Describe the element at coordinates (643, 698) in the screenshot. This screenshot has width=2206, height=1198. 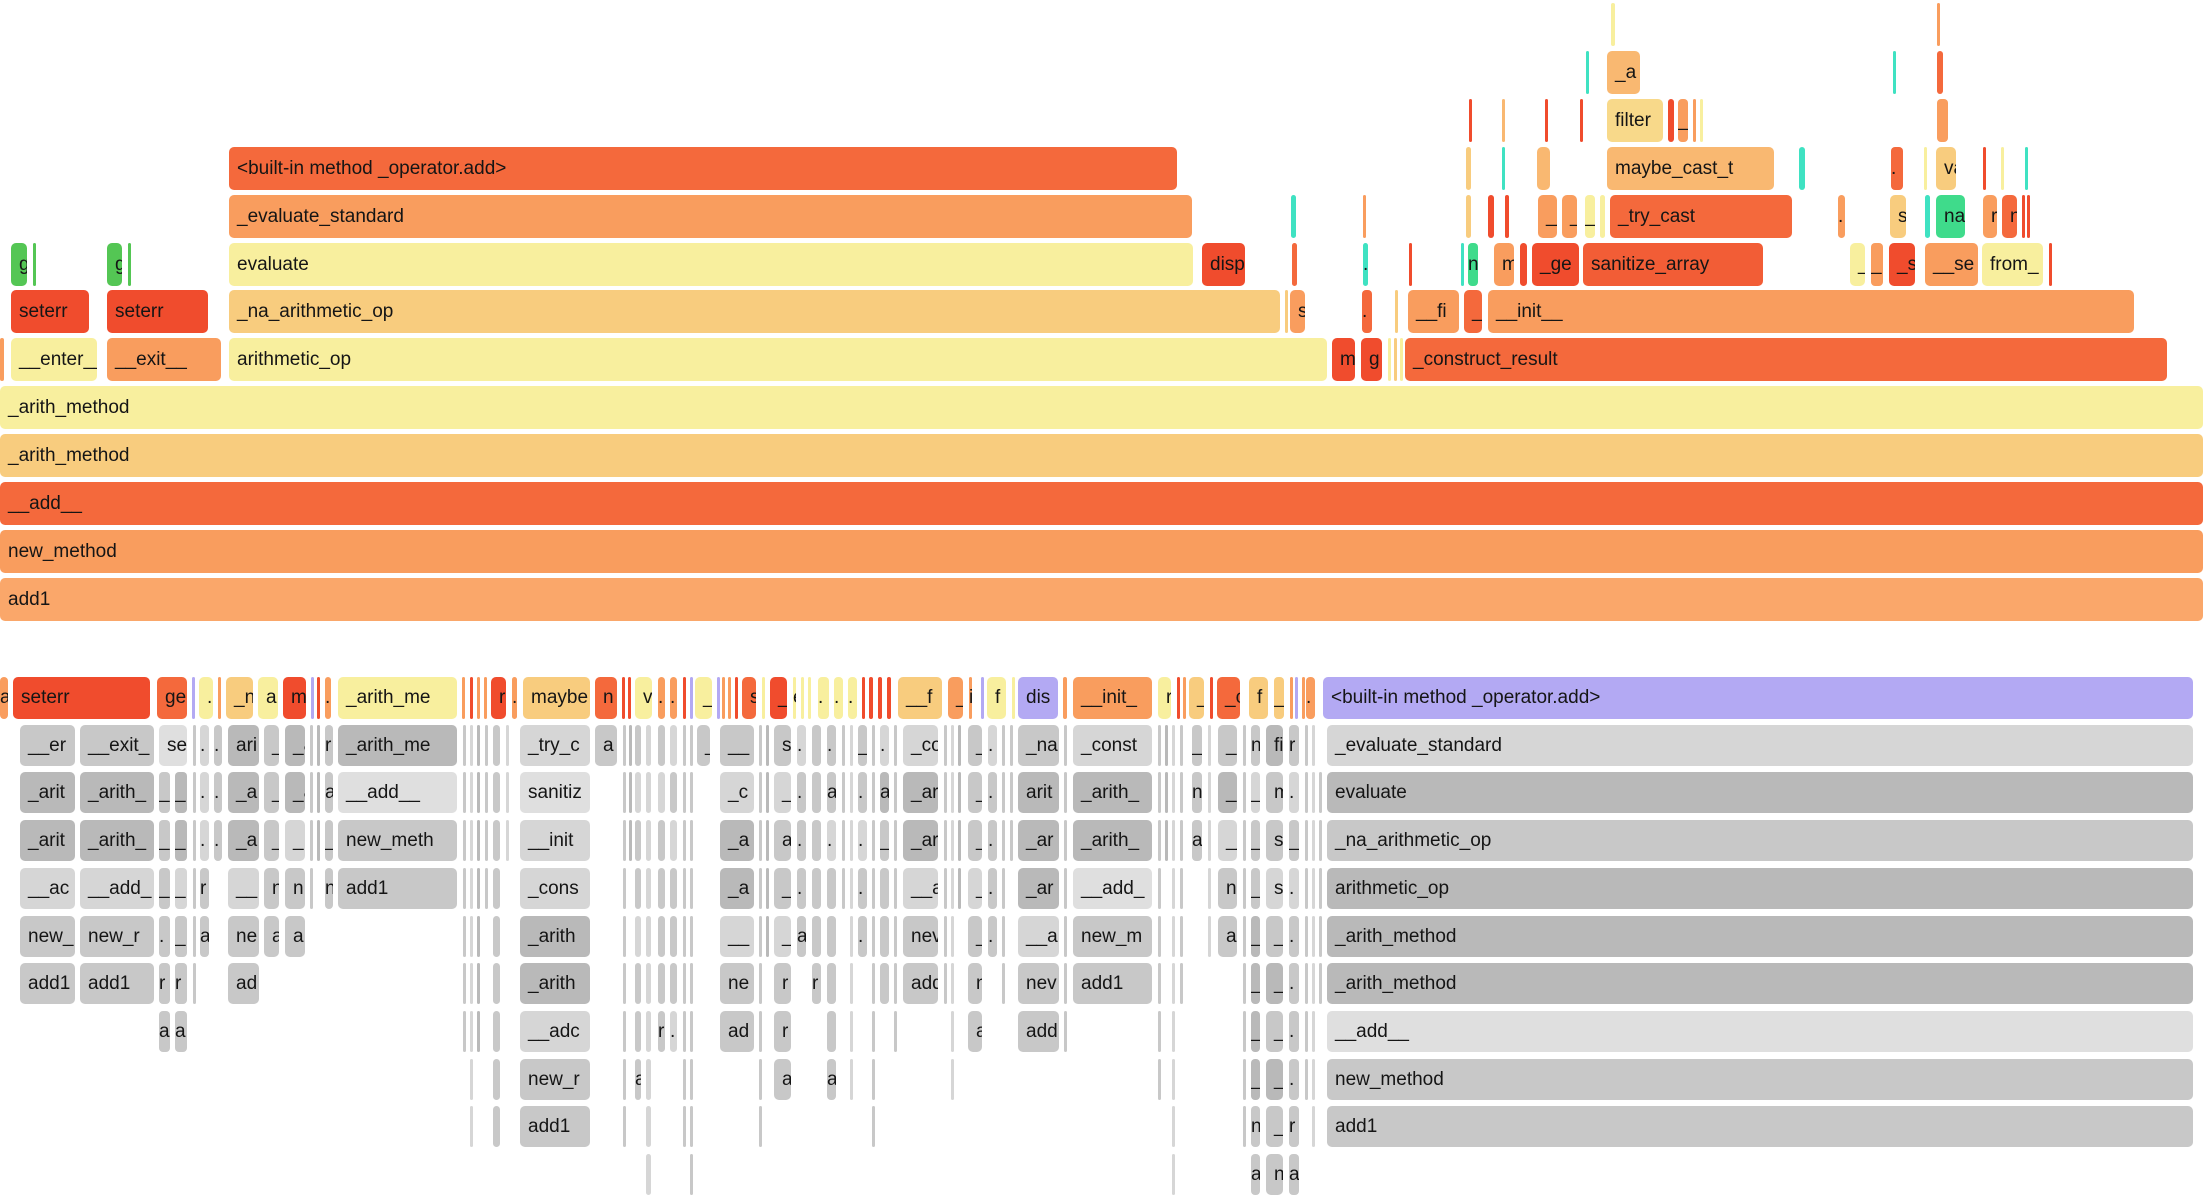
I see `leaf-frame: v` at that location.